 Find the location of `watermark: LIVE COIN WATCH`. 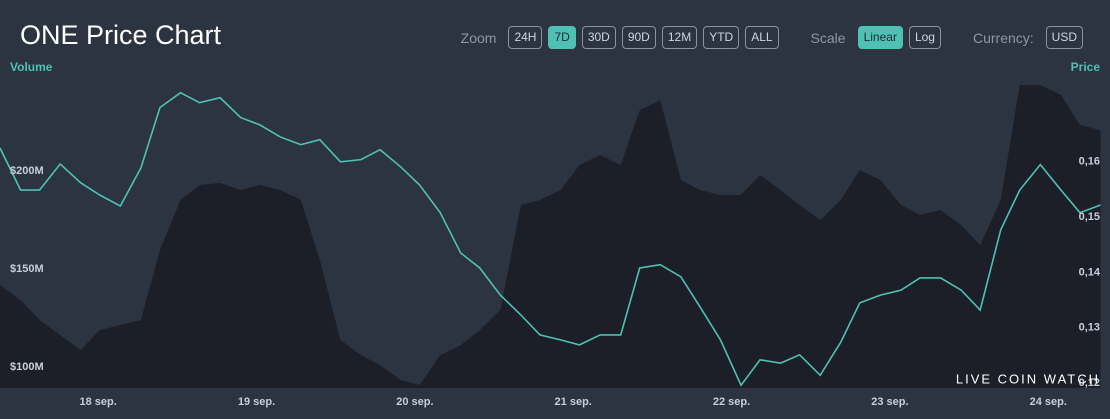

watermark: LIVE COIN WATCH is located at coordinates (1028, 378).